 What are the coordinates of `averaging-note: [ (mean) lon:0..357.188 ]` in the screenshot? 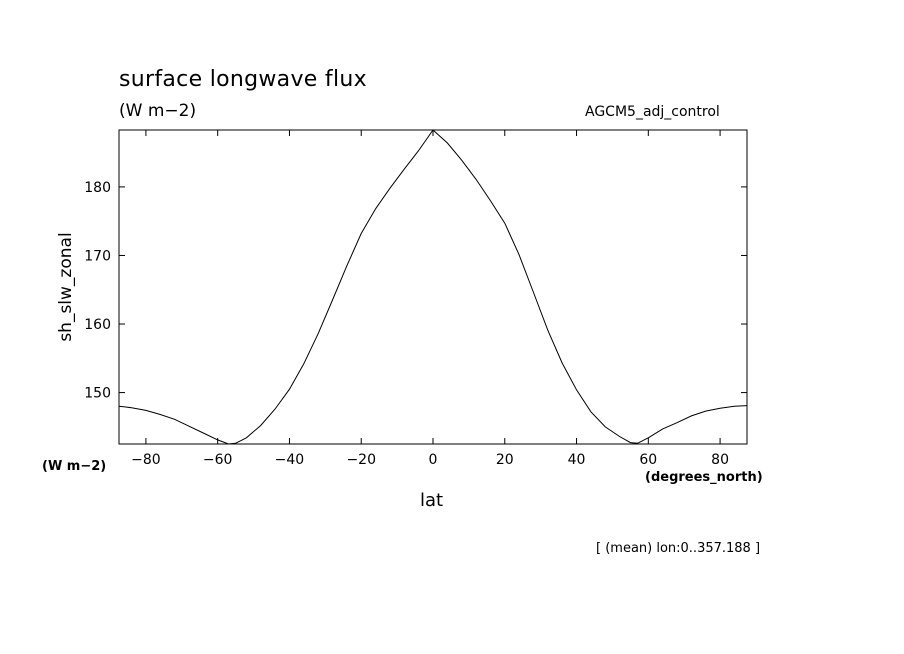 It's located at (678, 548).